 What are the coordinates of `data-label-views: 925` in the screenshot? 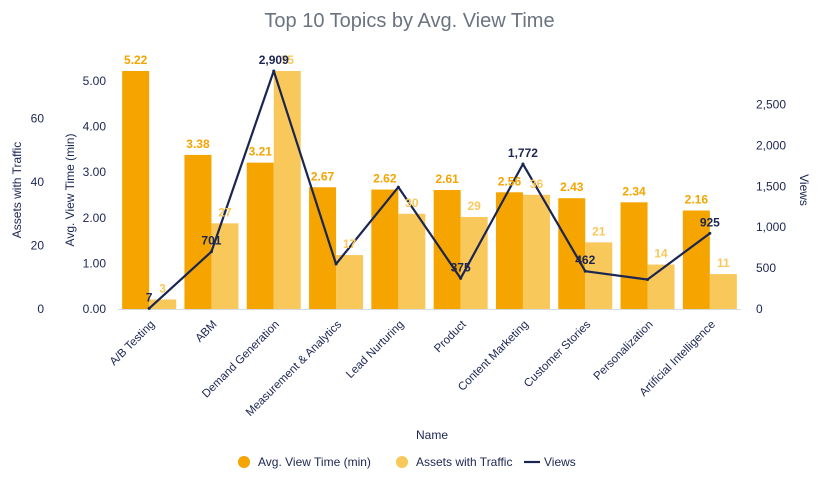 It's located at (710, 222).